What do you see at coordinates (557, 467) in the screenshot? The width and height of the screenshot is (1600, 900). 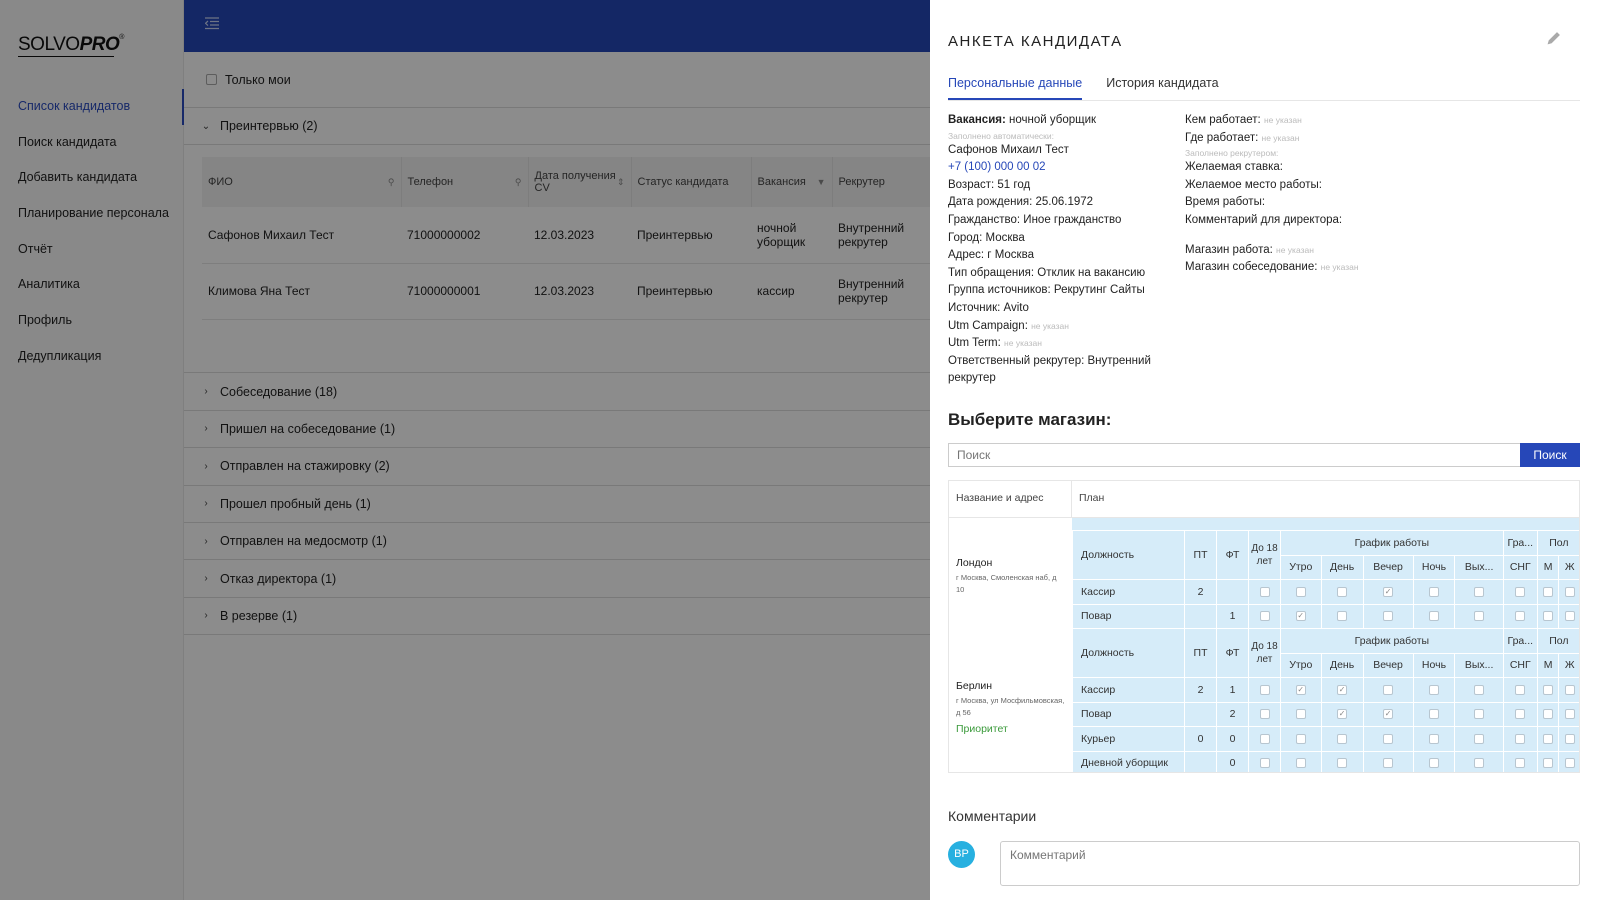 I see `group-collapsed: › Отправлен на стажировку (2)` at bounding box center [557, 467].